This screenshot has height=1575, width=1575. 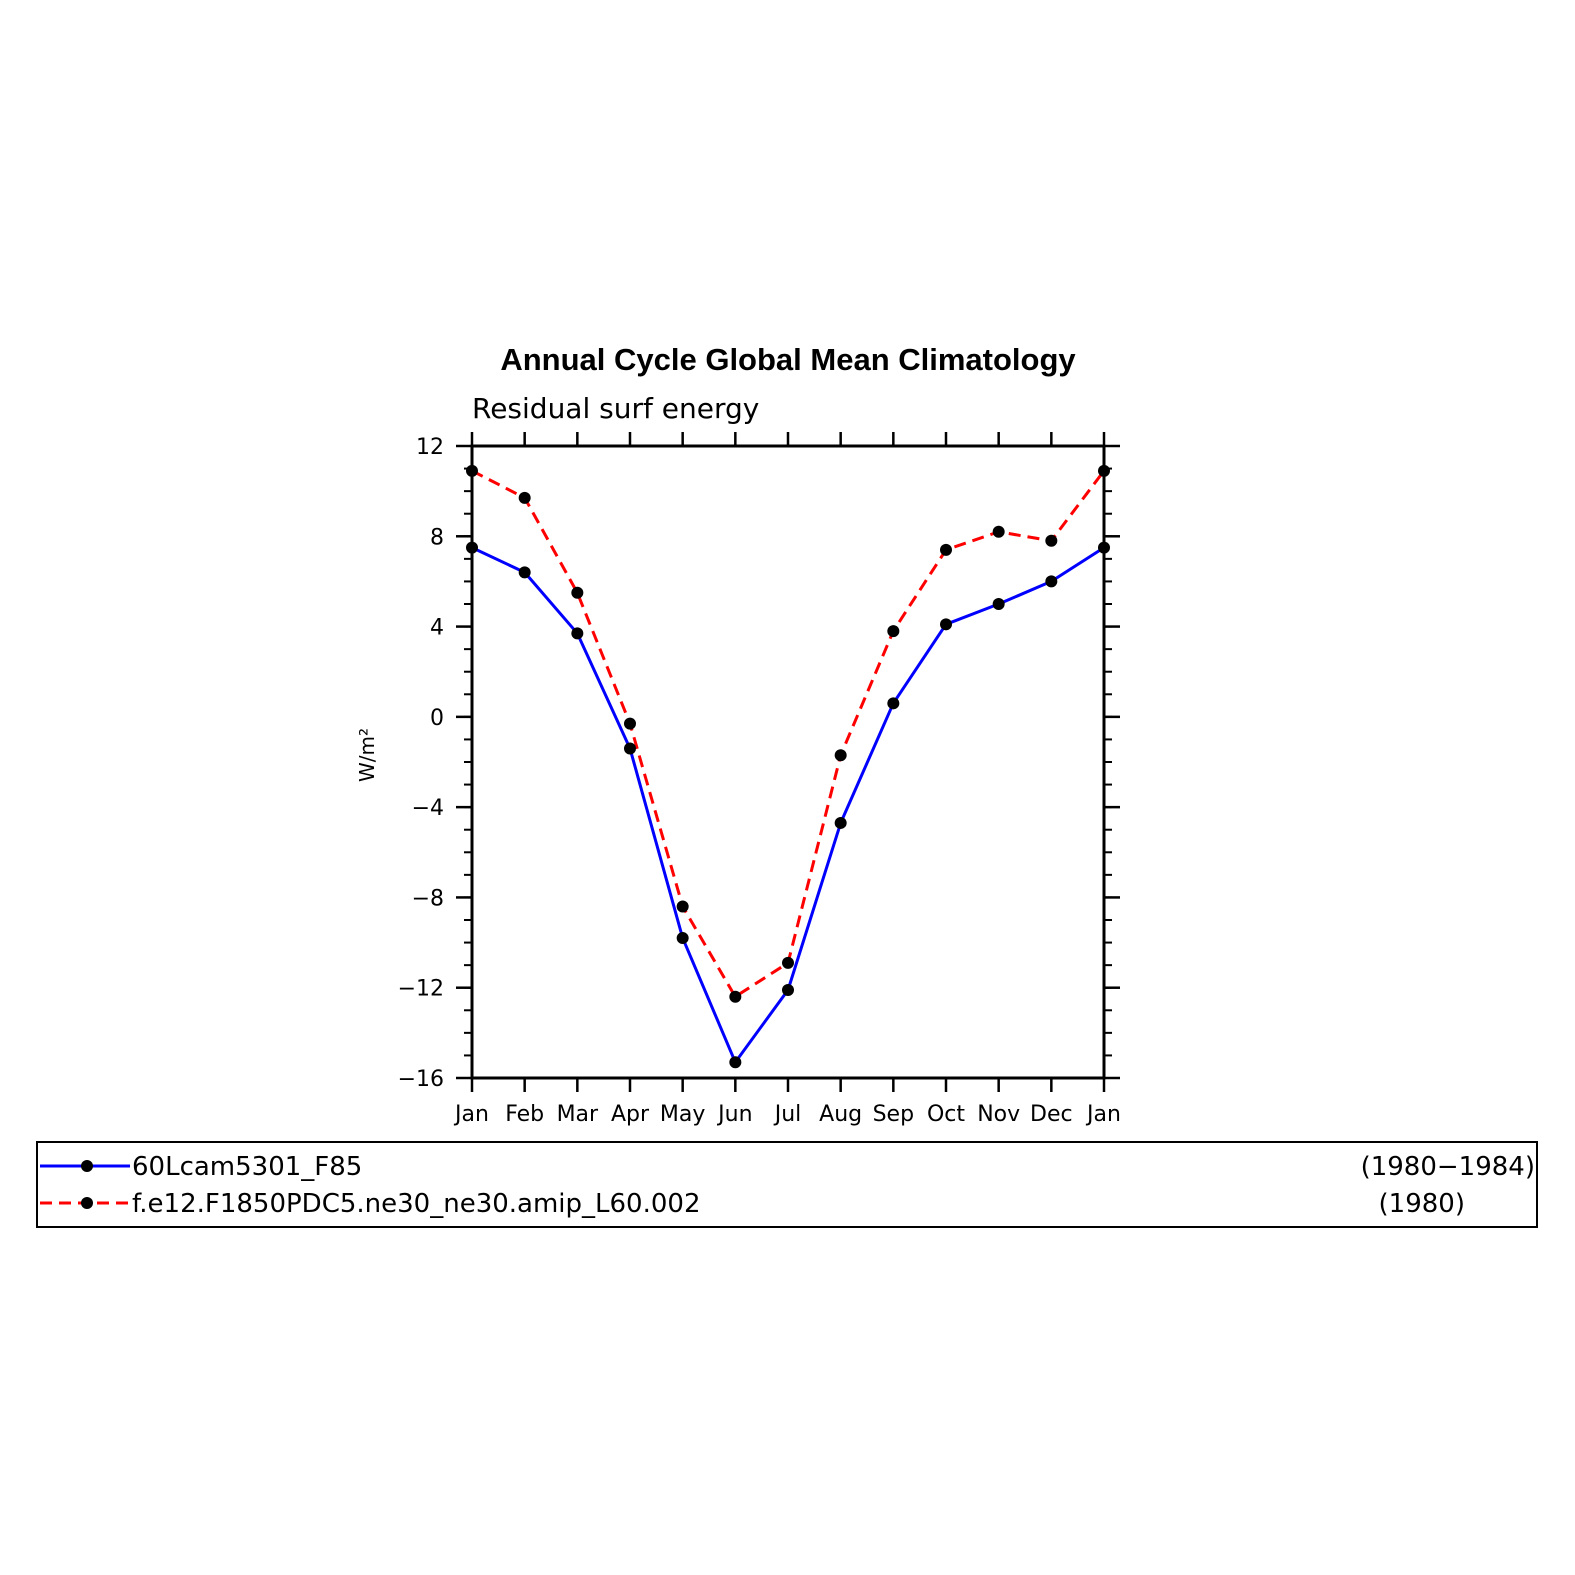 I want to click on y-tick-label: 0, so click(x=437, y=718).